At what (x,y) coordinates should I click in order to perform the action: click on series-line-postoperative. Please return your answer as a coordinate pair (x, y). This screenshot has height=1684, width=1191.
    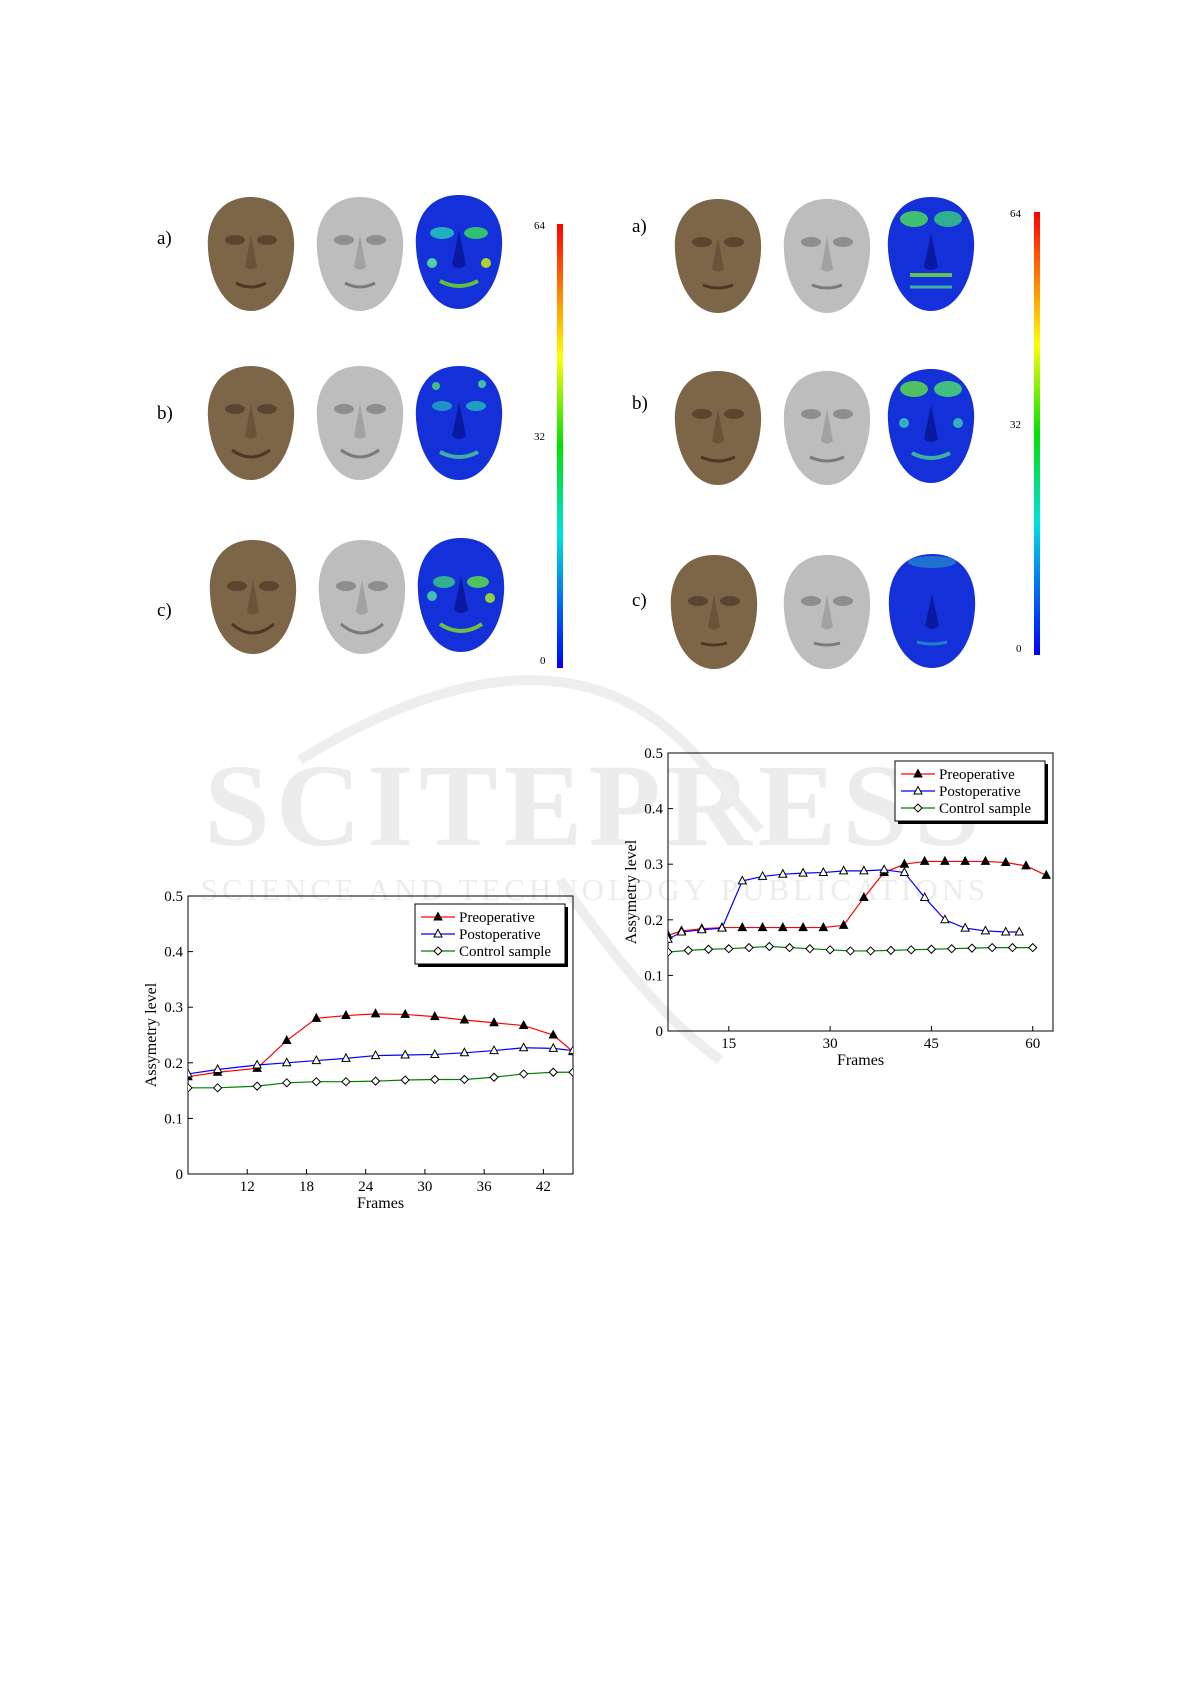
    Looking at the image, I should click on (380, 1061).